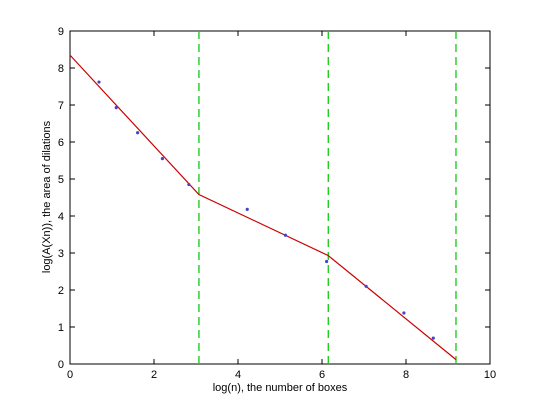  What do you see at coordinates (61, 291) in the screenshot?
I see `y-tick-label: 2` at bounding box center [61, 291].